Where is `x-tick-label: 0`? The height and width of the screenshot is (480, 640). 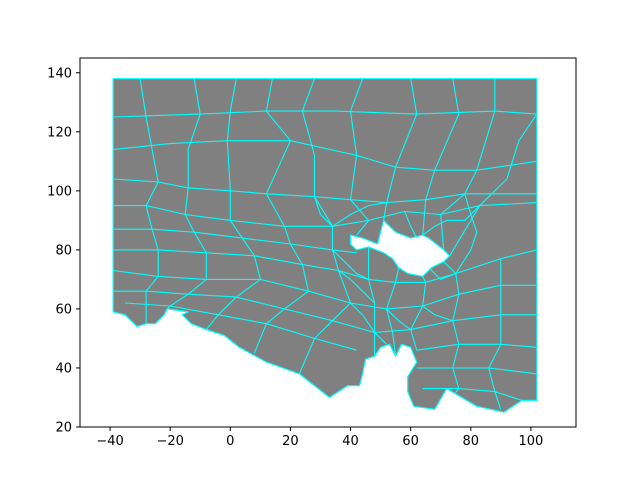
x-tick-label: 0 is located at coordinates (230, 441).